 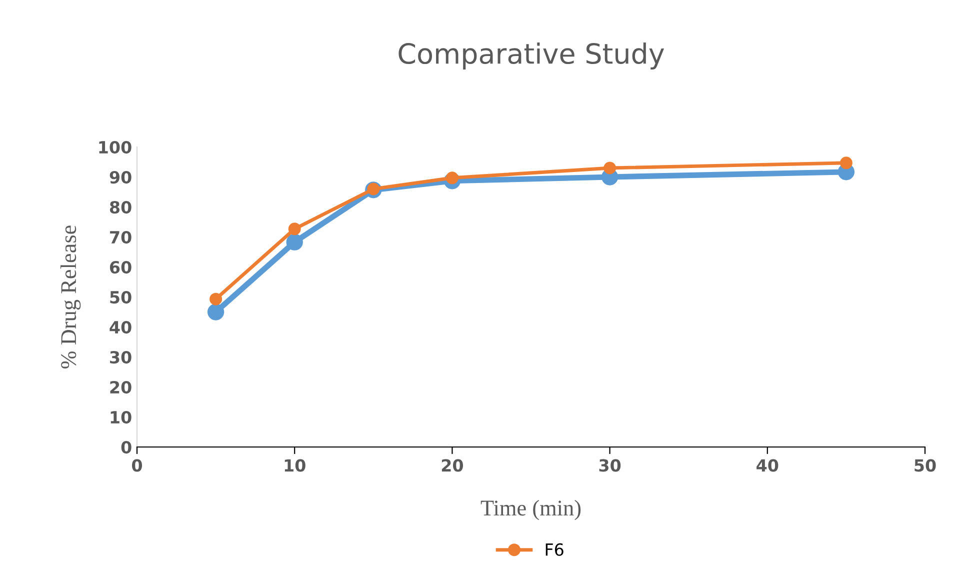 What do you see at coordinates (925, 465) in the screenshot?
I see `x-tick-label: 50` at bounding box center [925, 465].